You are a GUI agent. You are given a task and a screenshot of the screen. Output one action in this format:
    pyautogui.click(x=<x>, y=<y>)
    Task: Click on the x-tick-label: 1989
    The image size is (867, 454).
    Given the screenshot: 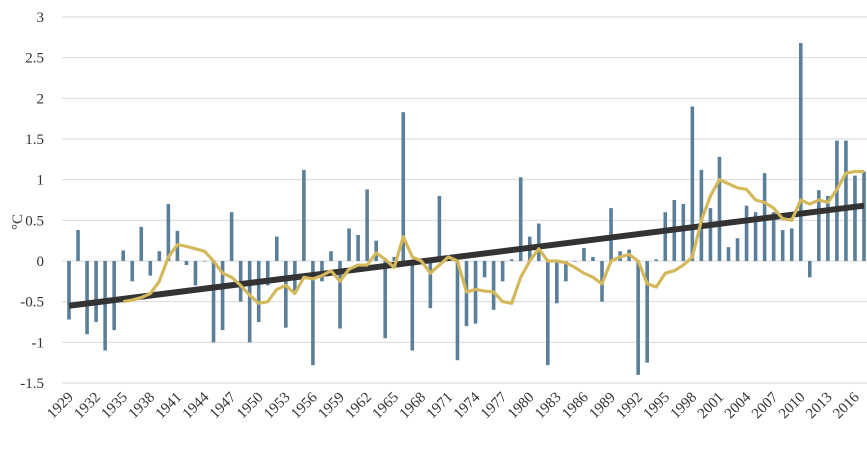 What is the action you would take?
    pyautogui.click(x=602, y=406)
    